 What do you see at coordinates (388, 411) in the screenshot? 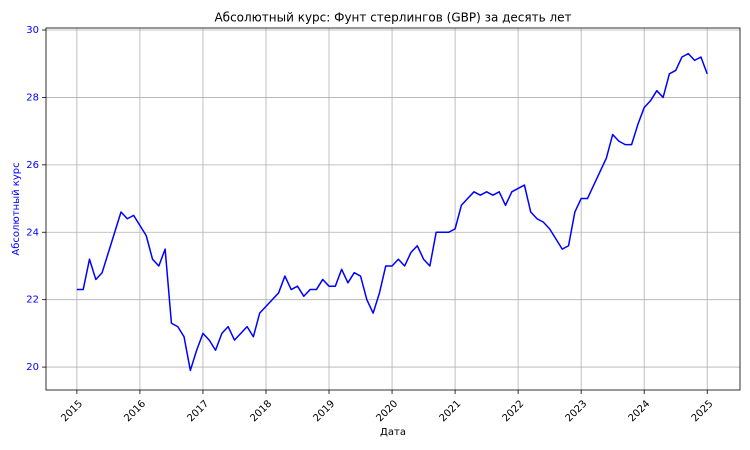
I see `x-tick-label: 2020` at bounding box center [388, 411].